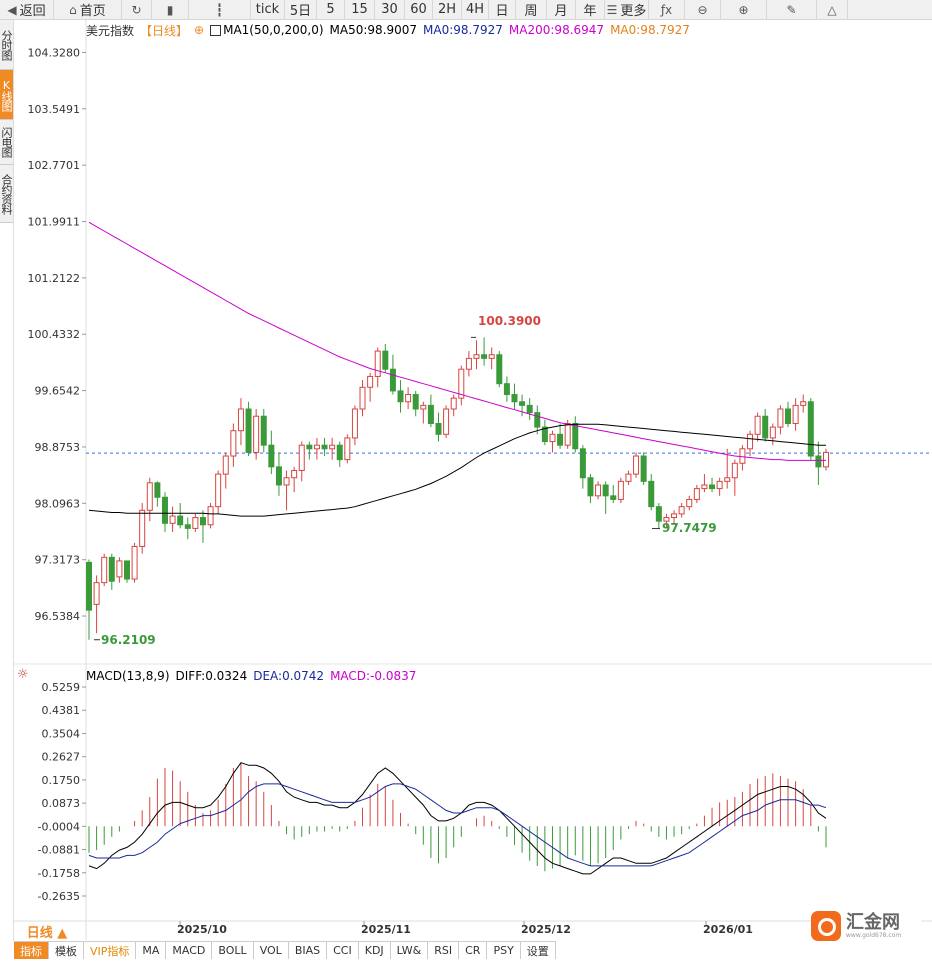  I want to click on macd-tick-label: -0.2635, so click(59, 896).